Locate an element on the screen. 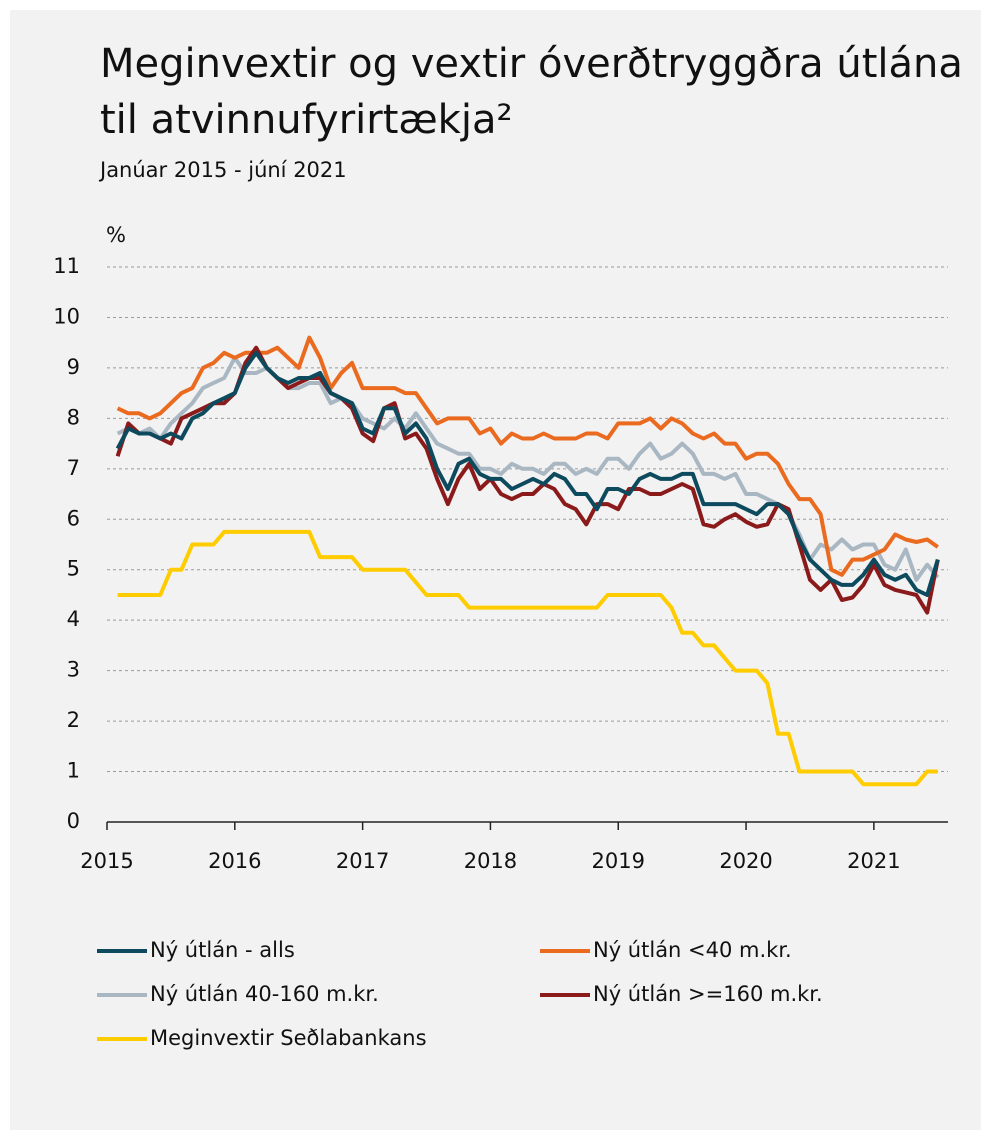  y-tick-label: 9 is located at coordinates (73, 367).